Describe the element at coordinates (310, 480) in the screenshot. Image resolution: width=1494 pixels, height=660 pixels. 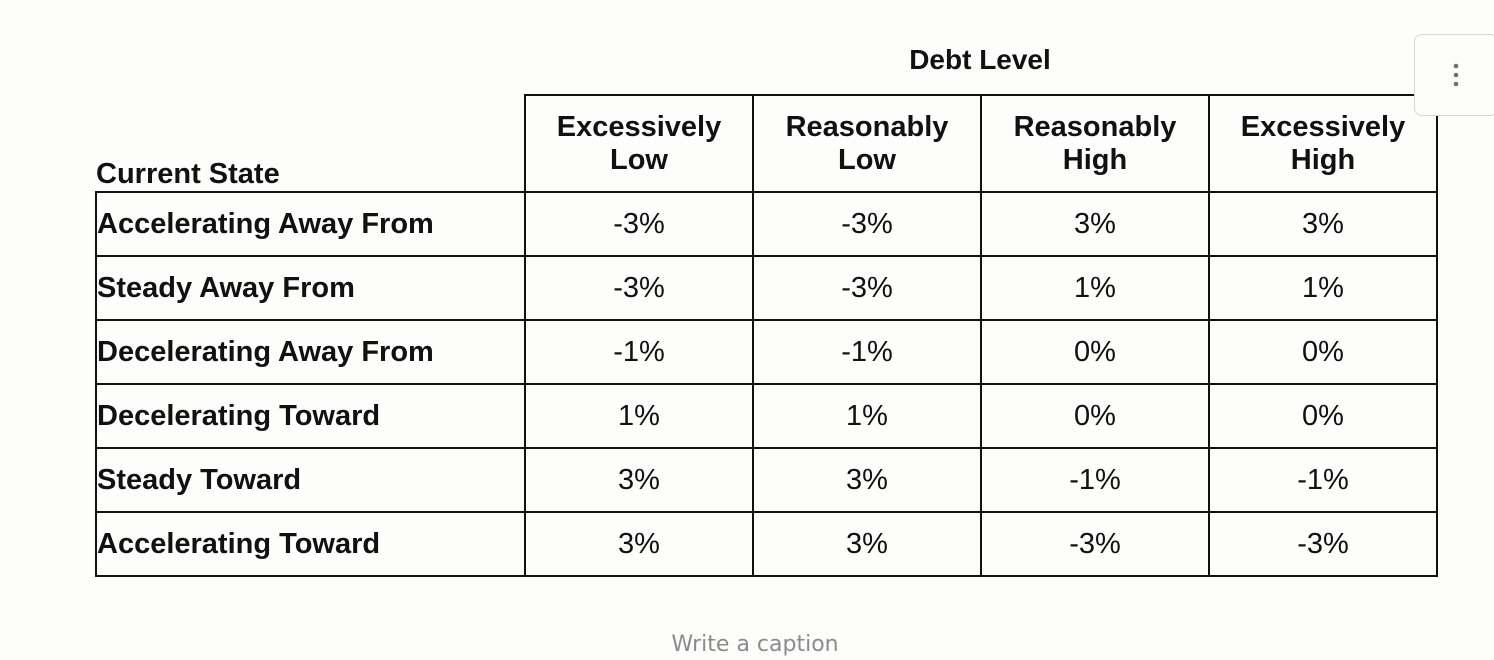
I see `row-label: Steady Toward` at that location.